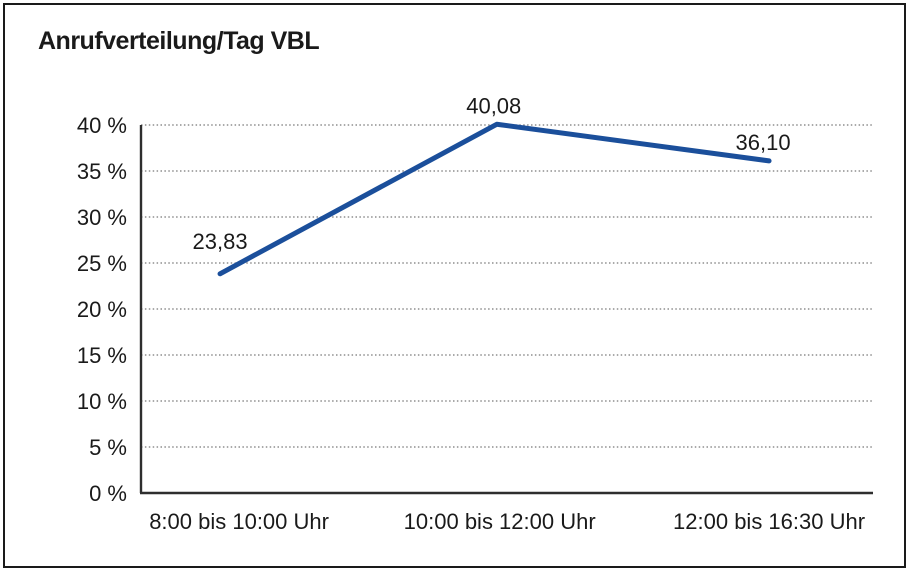 Image resolution: width=915 pixels, height=576 pixels. Describe the element at coordinates (220, 241) in the screenshot. I see `data-value-label: 23,83` at that location.